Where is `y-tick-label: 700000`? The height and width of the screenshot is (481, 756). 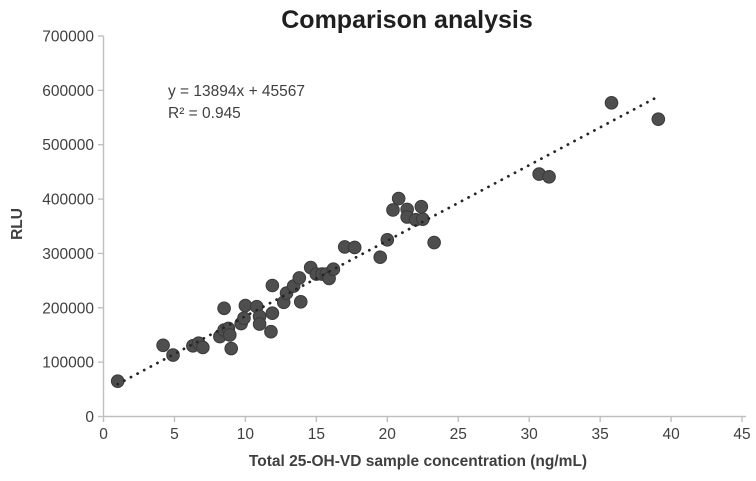 y-tick-label: 700000 is located at coordinates (68, 37).